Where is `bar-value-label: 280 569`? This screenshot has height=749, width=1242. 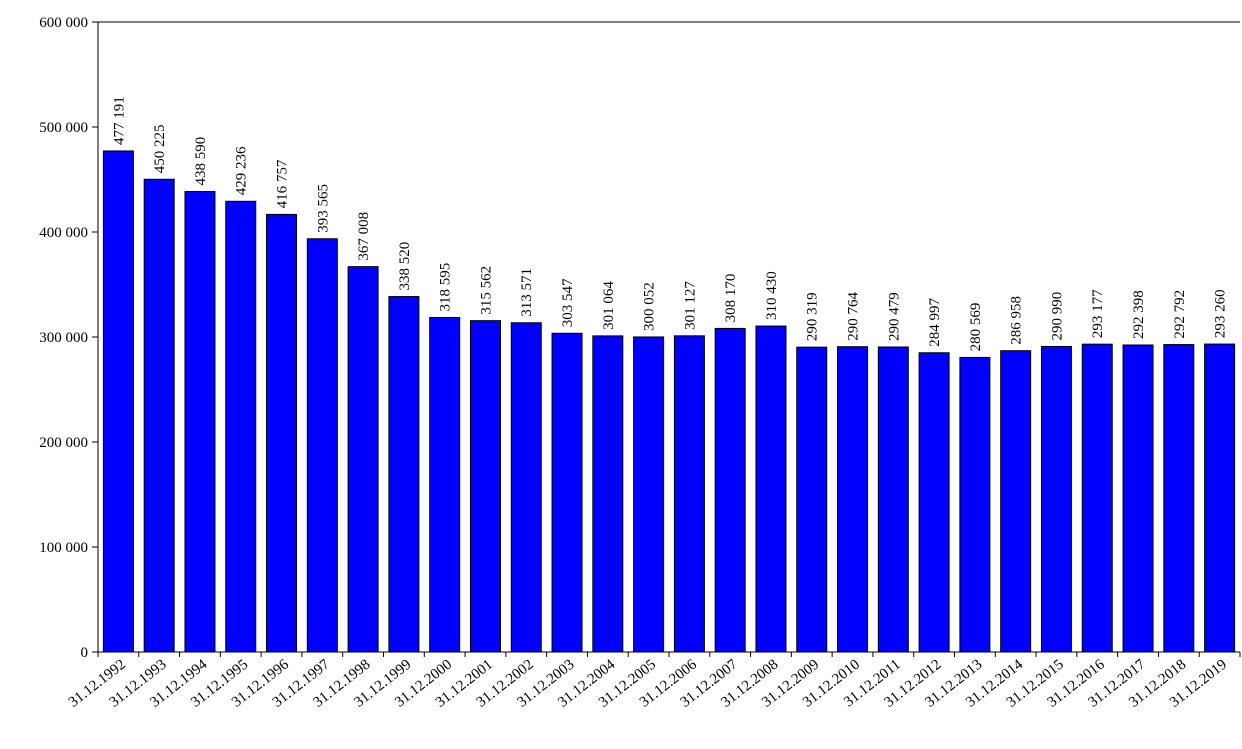
bar-value-label: 280 569 is located at coordinates (976, 327).